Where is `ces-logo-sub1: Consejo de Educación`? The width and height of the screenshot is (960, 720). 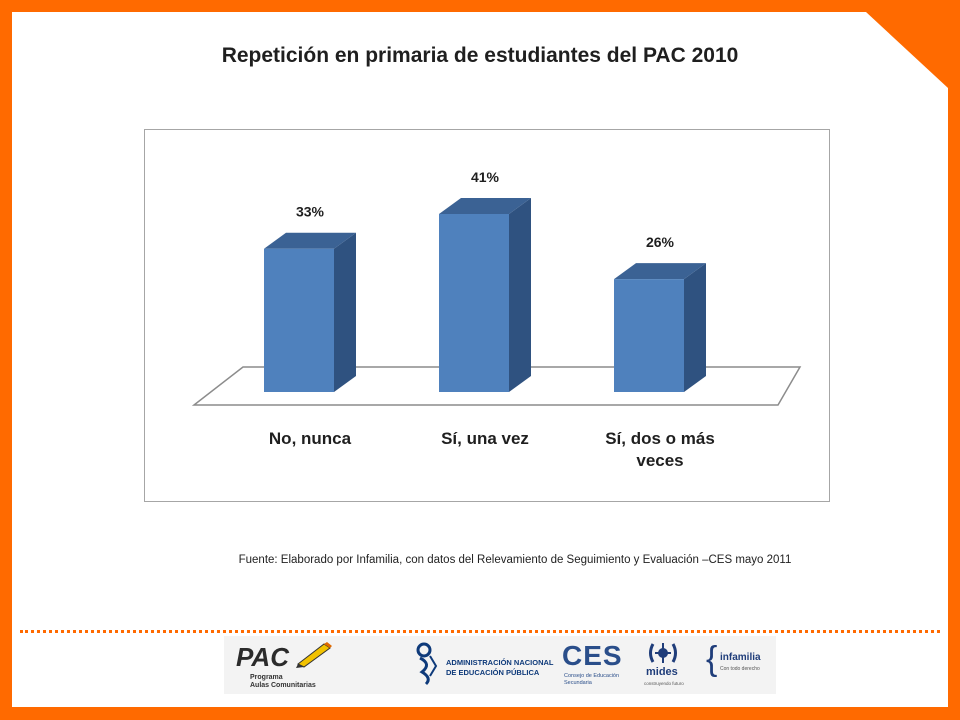
ces-logo-sub1: Consejo de Educación is located at coordinates (592, 676).